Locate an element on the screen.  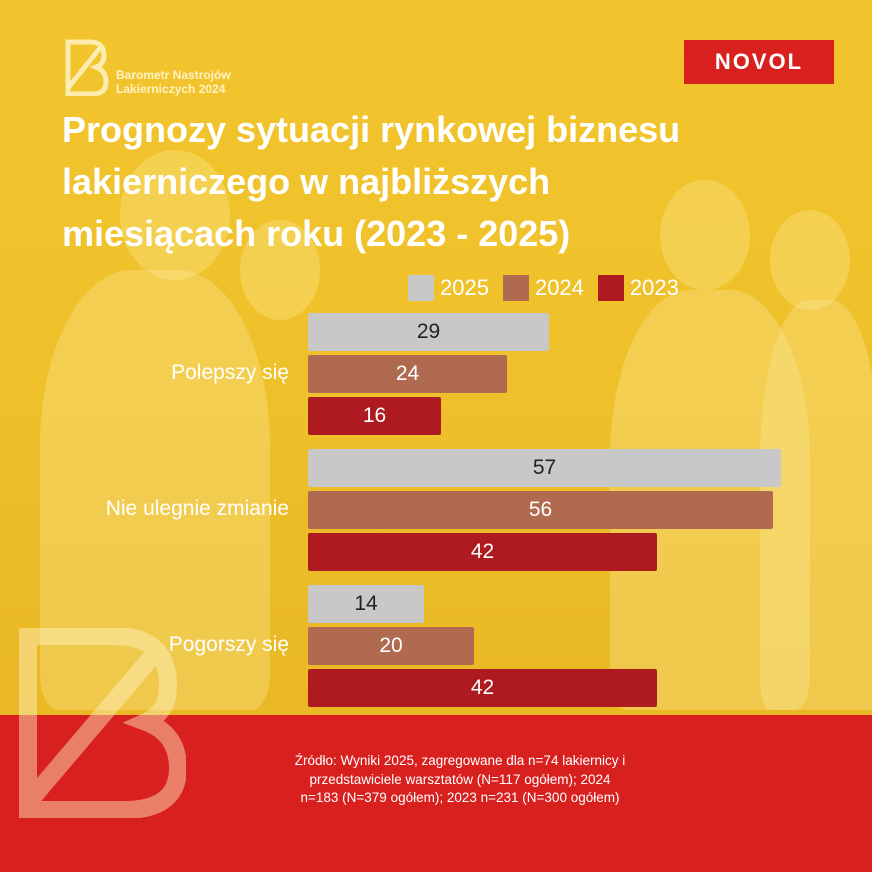
bar-2025: 57 is located at coordinates (544, 468).